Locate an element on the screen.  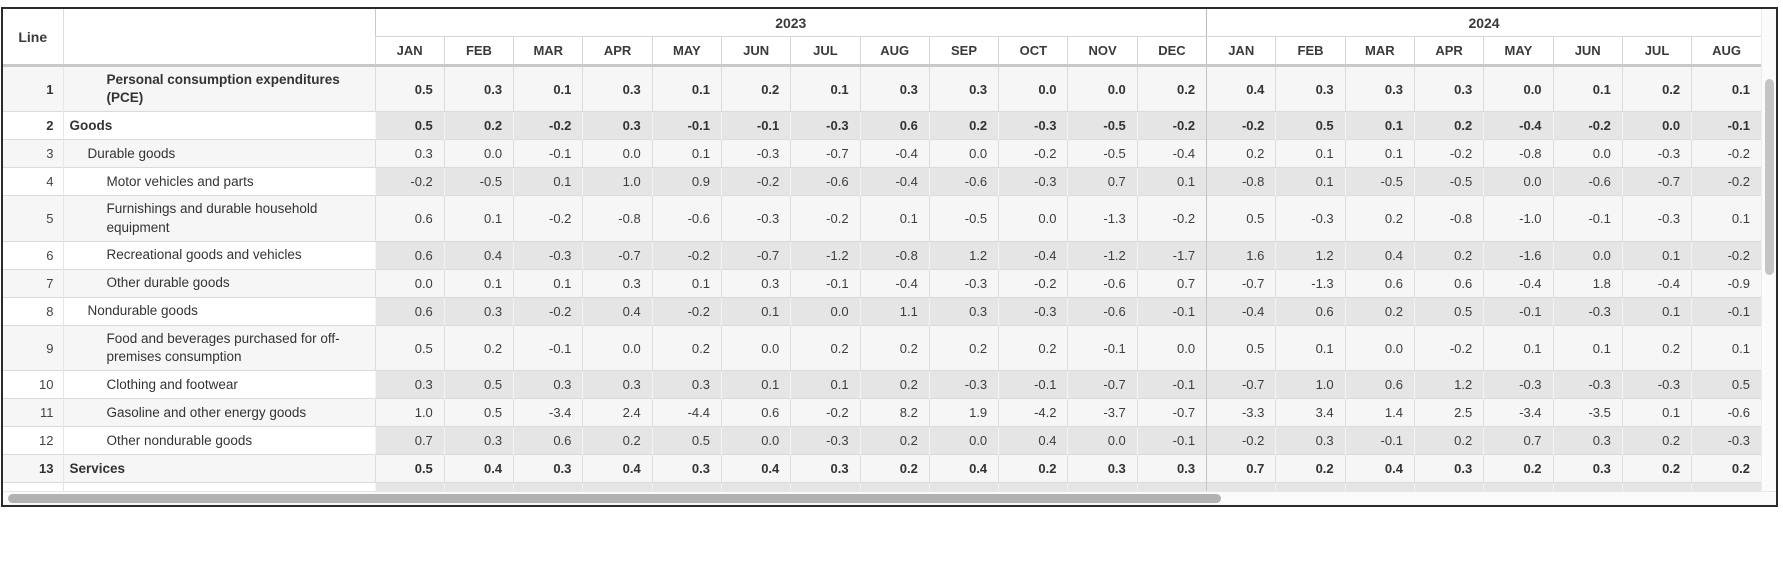
value-cell: -1.0 is located at coordinates (1518, 218).